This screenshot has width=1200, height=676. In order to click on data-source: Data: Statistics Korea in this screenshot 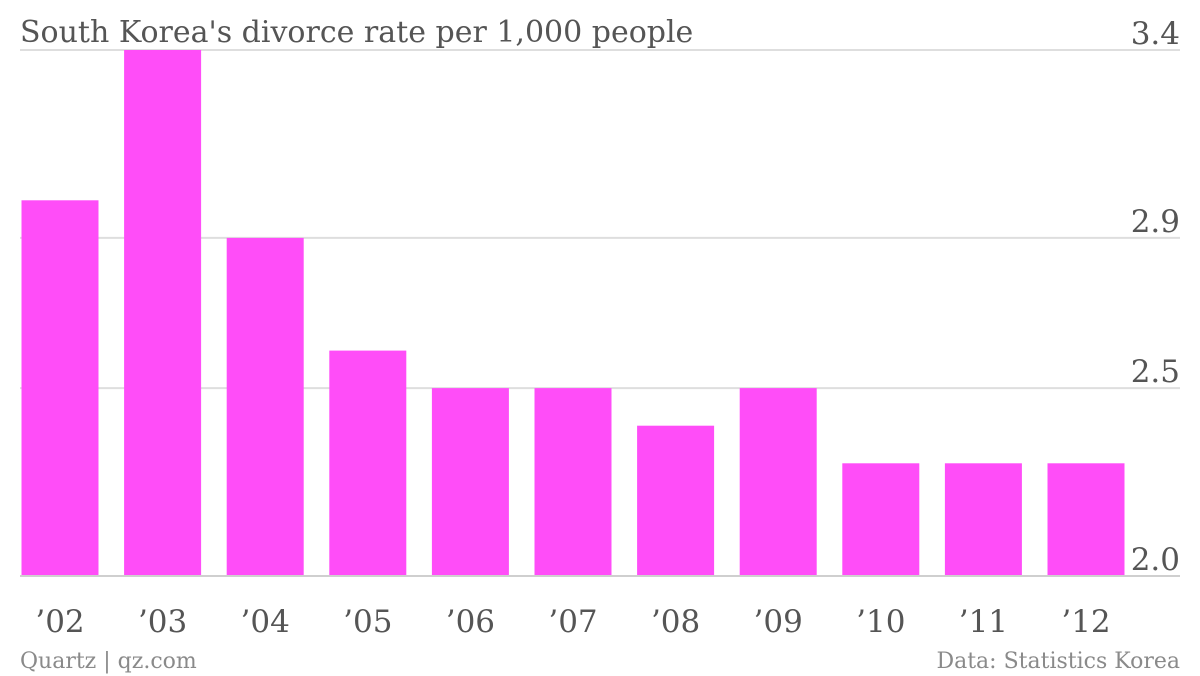, I will do `click(1058, 661)`.